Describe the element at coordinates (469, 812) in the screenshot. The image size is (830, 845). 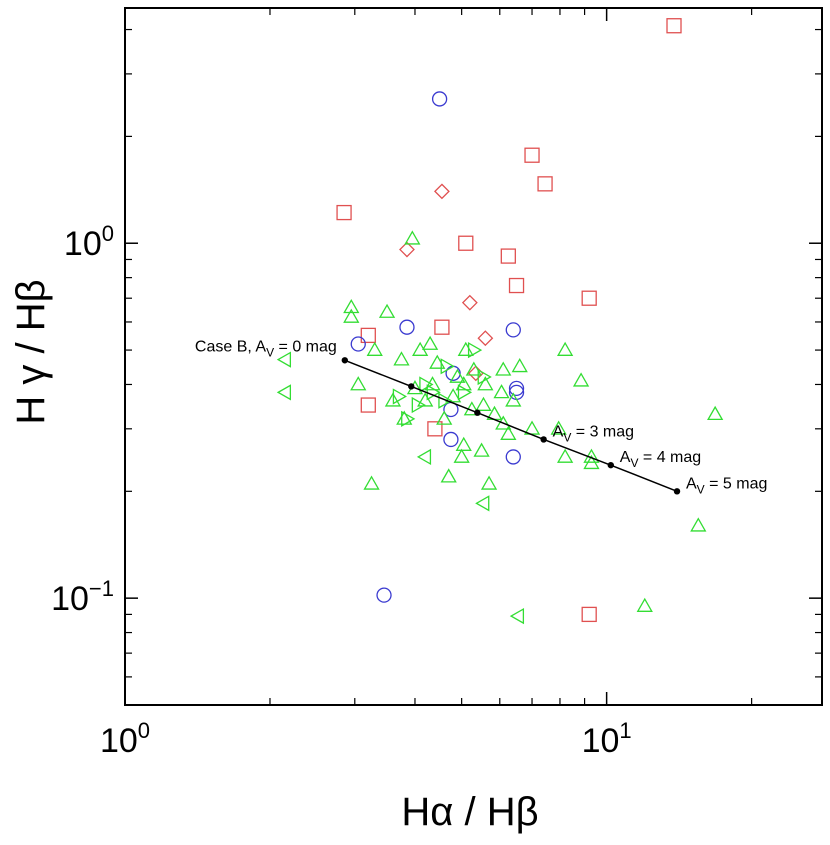
I see `x-axis-label: Hα / Hβ` at that location.